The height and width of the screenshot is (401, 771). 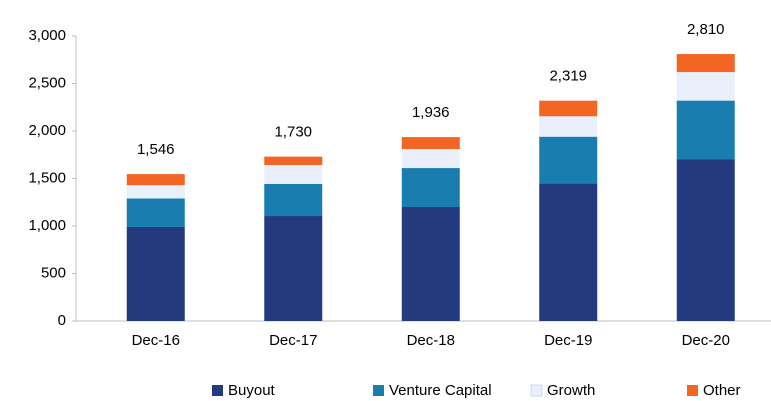 I want to click on legend-label: Buyout, so click(x=252, y=390).